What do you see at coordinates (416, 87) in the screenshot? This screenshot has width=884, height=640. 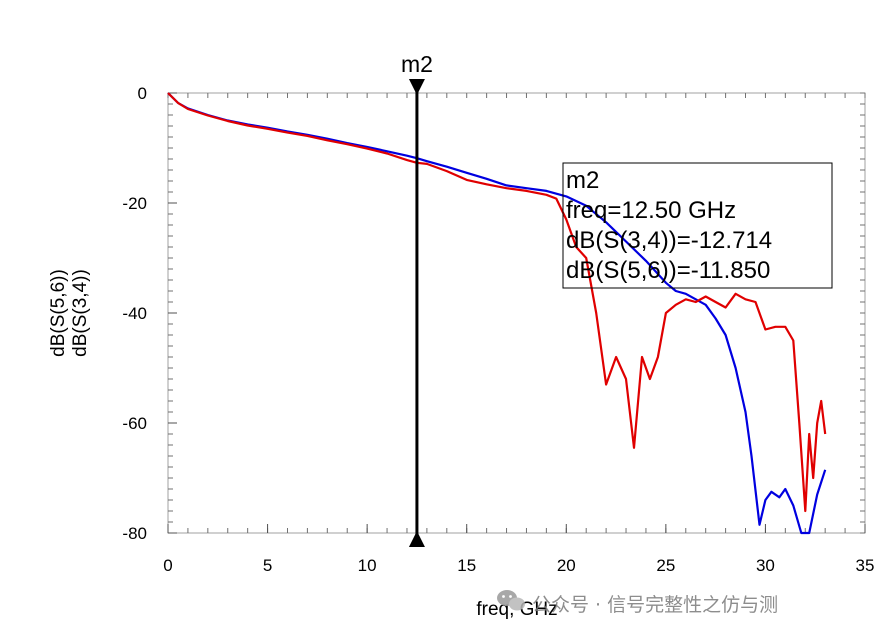 I see `marker-top-triangle` at bounding box center [416, 87].